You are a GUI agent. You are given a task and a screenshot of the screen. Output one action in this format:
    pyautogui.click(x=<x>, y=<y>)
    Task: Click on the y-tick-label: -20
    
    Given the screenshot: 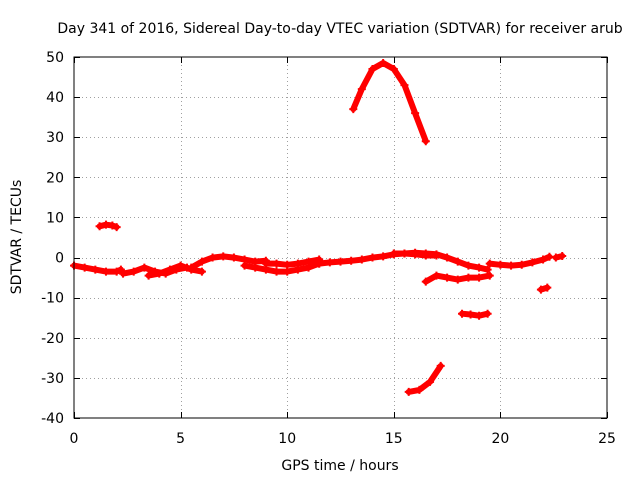 What is the action you would take?
    pyautogui.click(x=52, y=339)
    